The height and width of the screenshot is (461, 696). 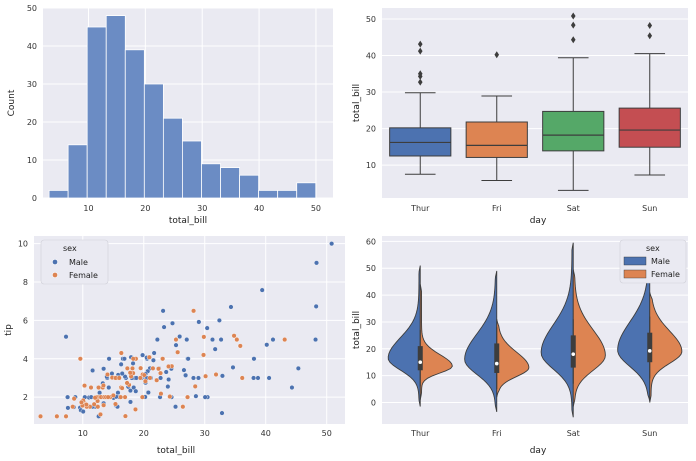 I want to click on y-tick-label: 60, so click(x=371, y=241).